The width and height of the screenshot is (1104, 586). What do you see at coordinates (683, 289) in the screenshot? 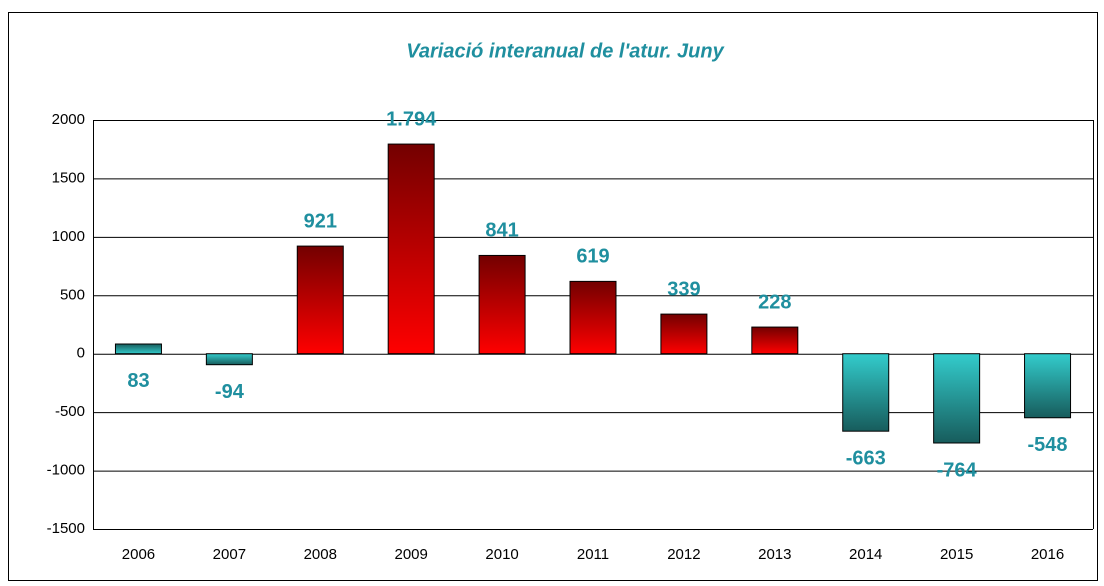
I see `data-label: 339` at bounding box center [683, 289].